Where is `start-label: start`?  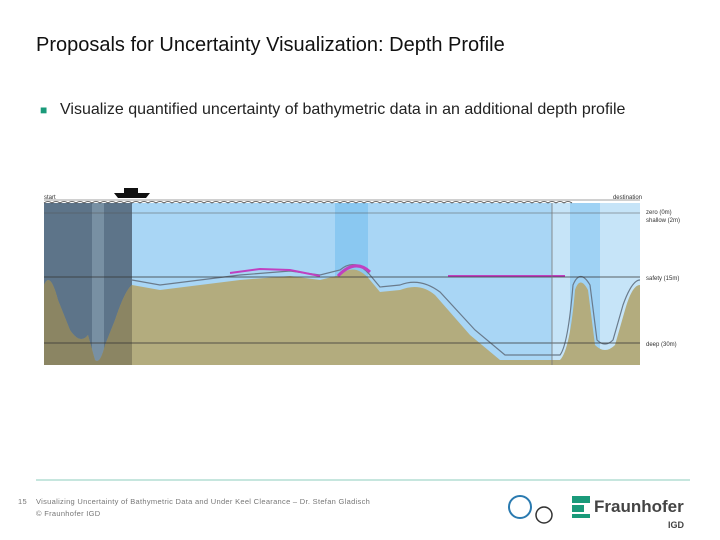
start-label: start is located at coordinates (50, 198).